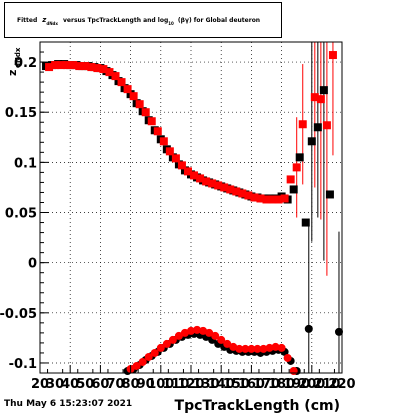  I want to click on title-z-sub: dNdx, so click(52, 23).